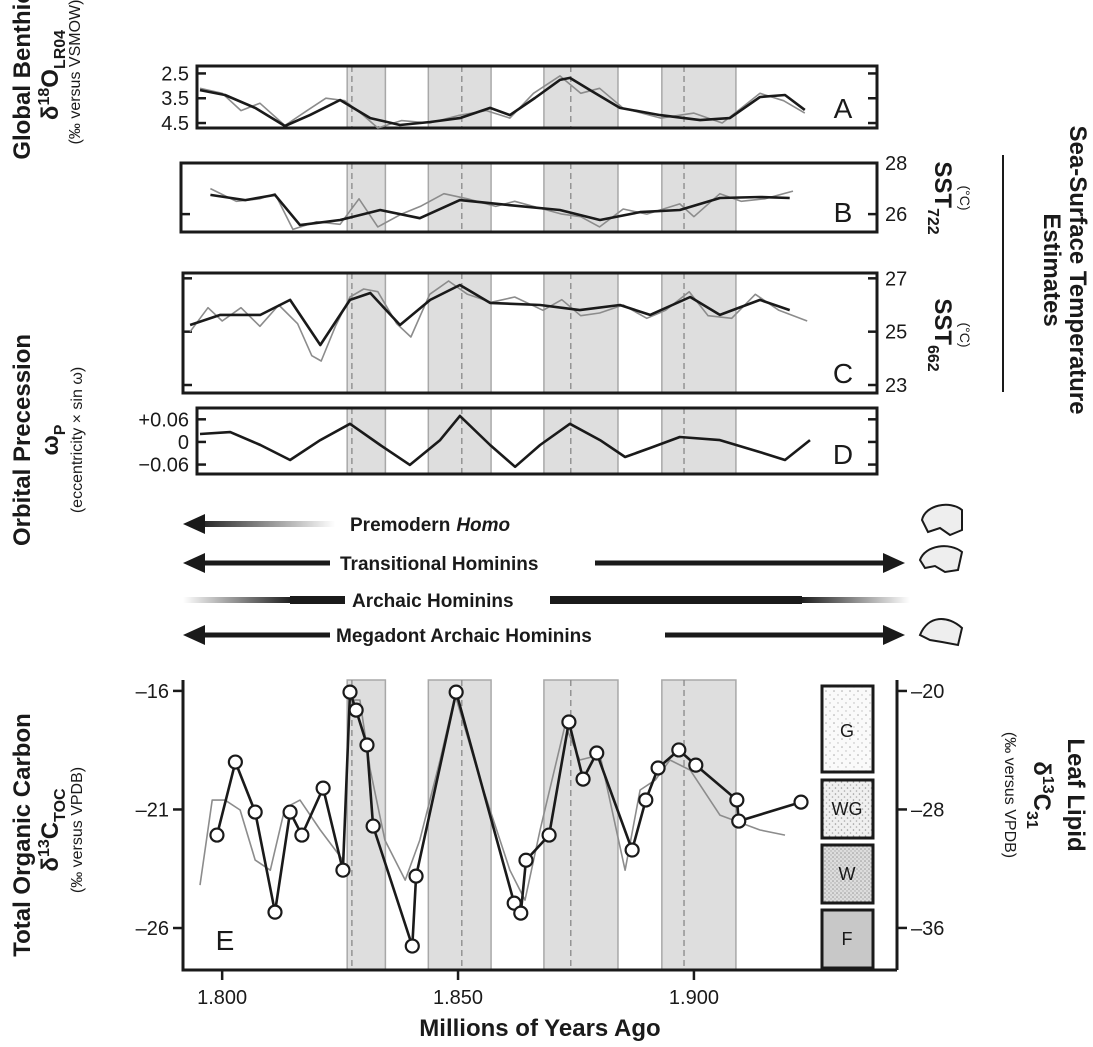 Image resolution: width=1093 pixels, height=1047 pixels. I want to click on legend-label: F, so click(847, 939).